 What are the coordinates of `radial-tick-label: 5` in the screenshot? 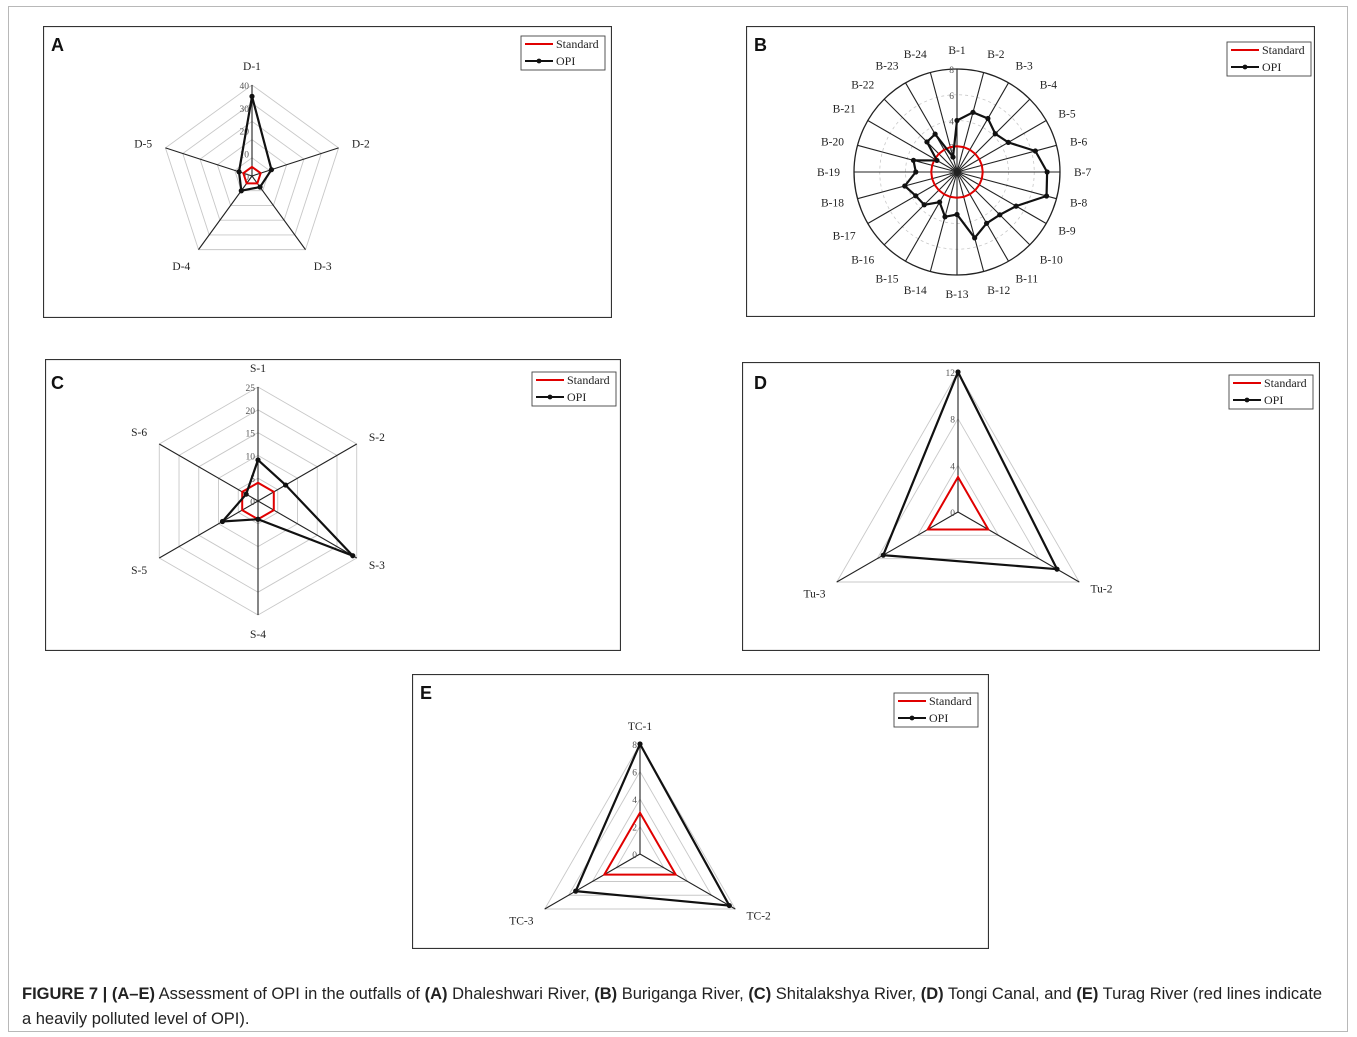 It's located at (252, 480).